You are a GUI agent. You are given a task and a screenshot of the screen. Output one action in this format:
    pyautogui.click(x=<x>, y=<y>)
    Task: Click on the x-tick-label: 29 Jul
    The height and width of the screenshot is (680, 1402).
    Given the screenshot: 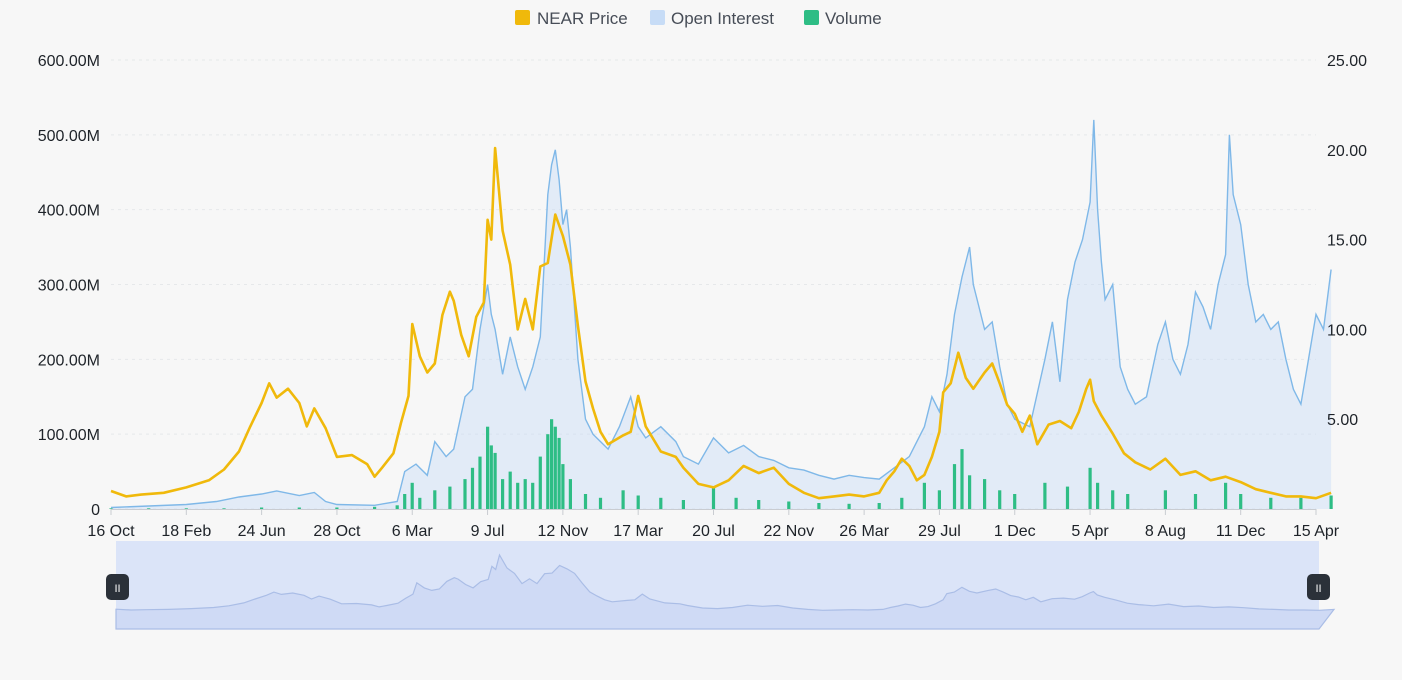 What is the action you would take?
    pyautogui.click(x=939, y=531)
    